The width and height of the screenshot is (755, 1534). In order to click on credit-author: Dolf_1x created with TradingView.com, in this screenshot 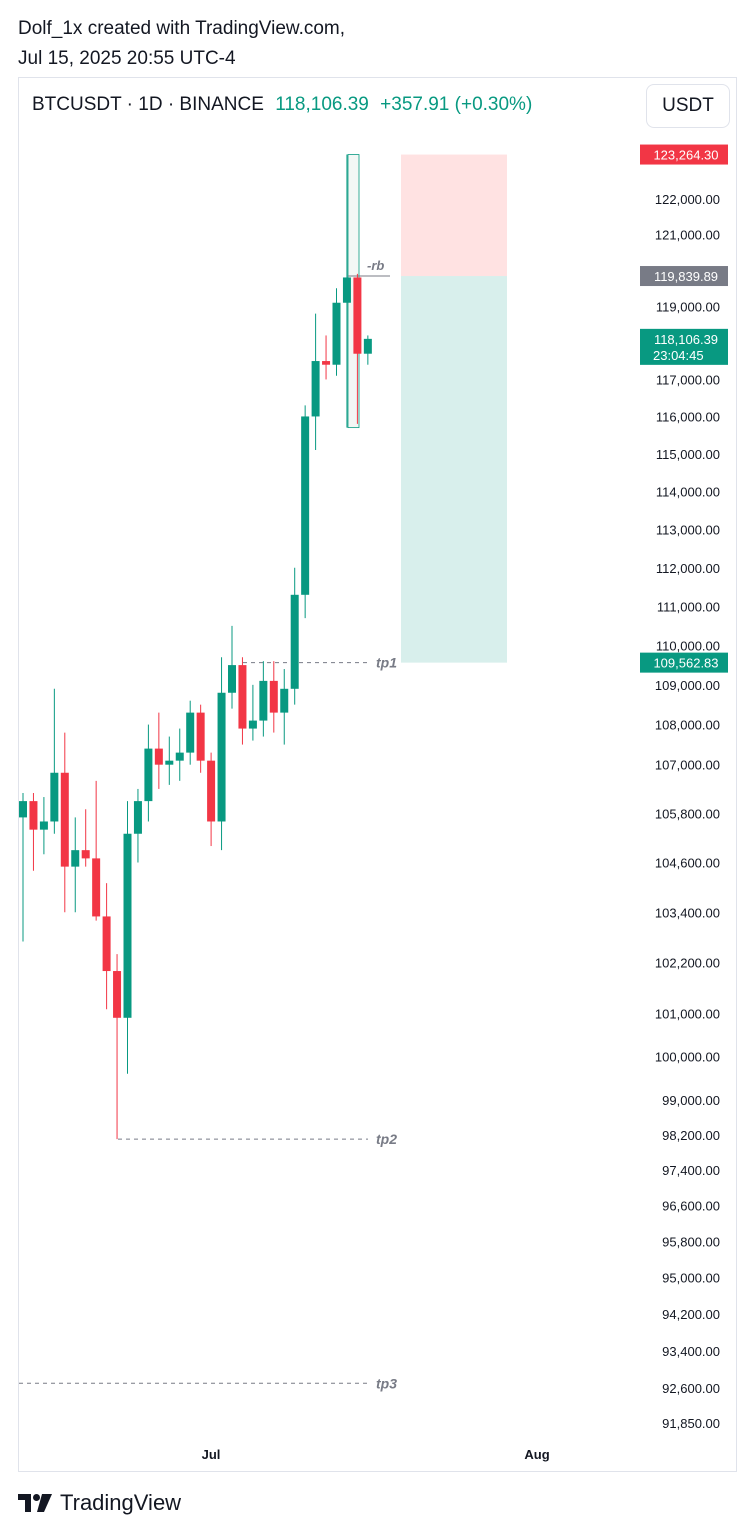, I will do `click(182, 28)`.